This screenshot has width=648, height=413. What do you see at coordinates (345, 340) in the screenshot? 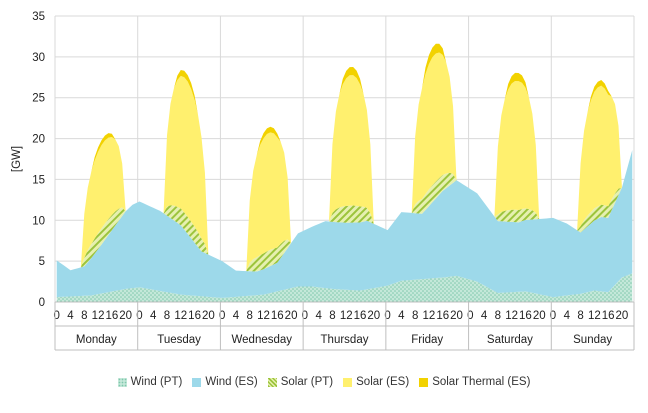
I see `x-day-label: Thursday` at bounding box center [345, 340].